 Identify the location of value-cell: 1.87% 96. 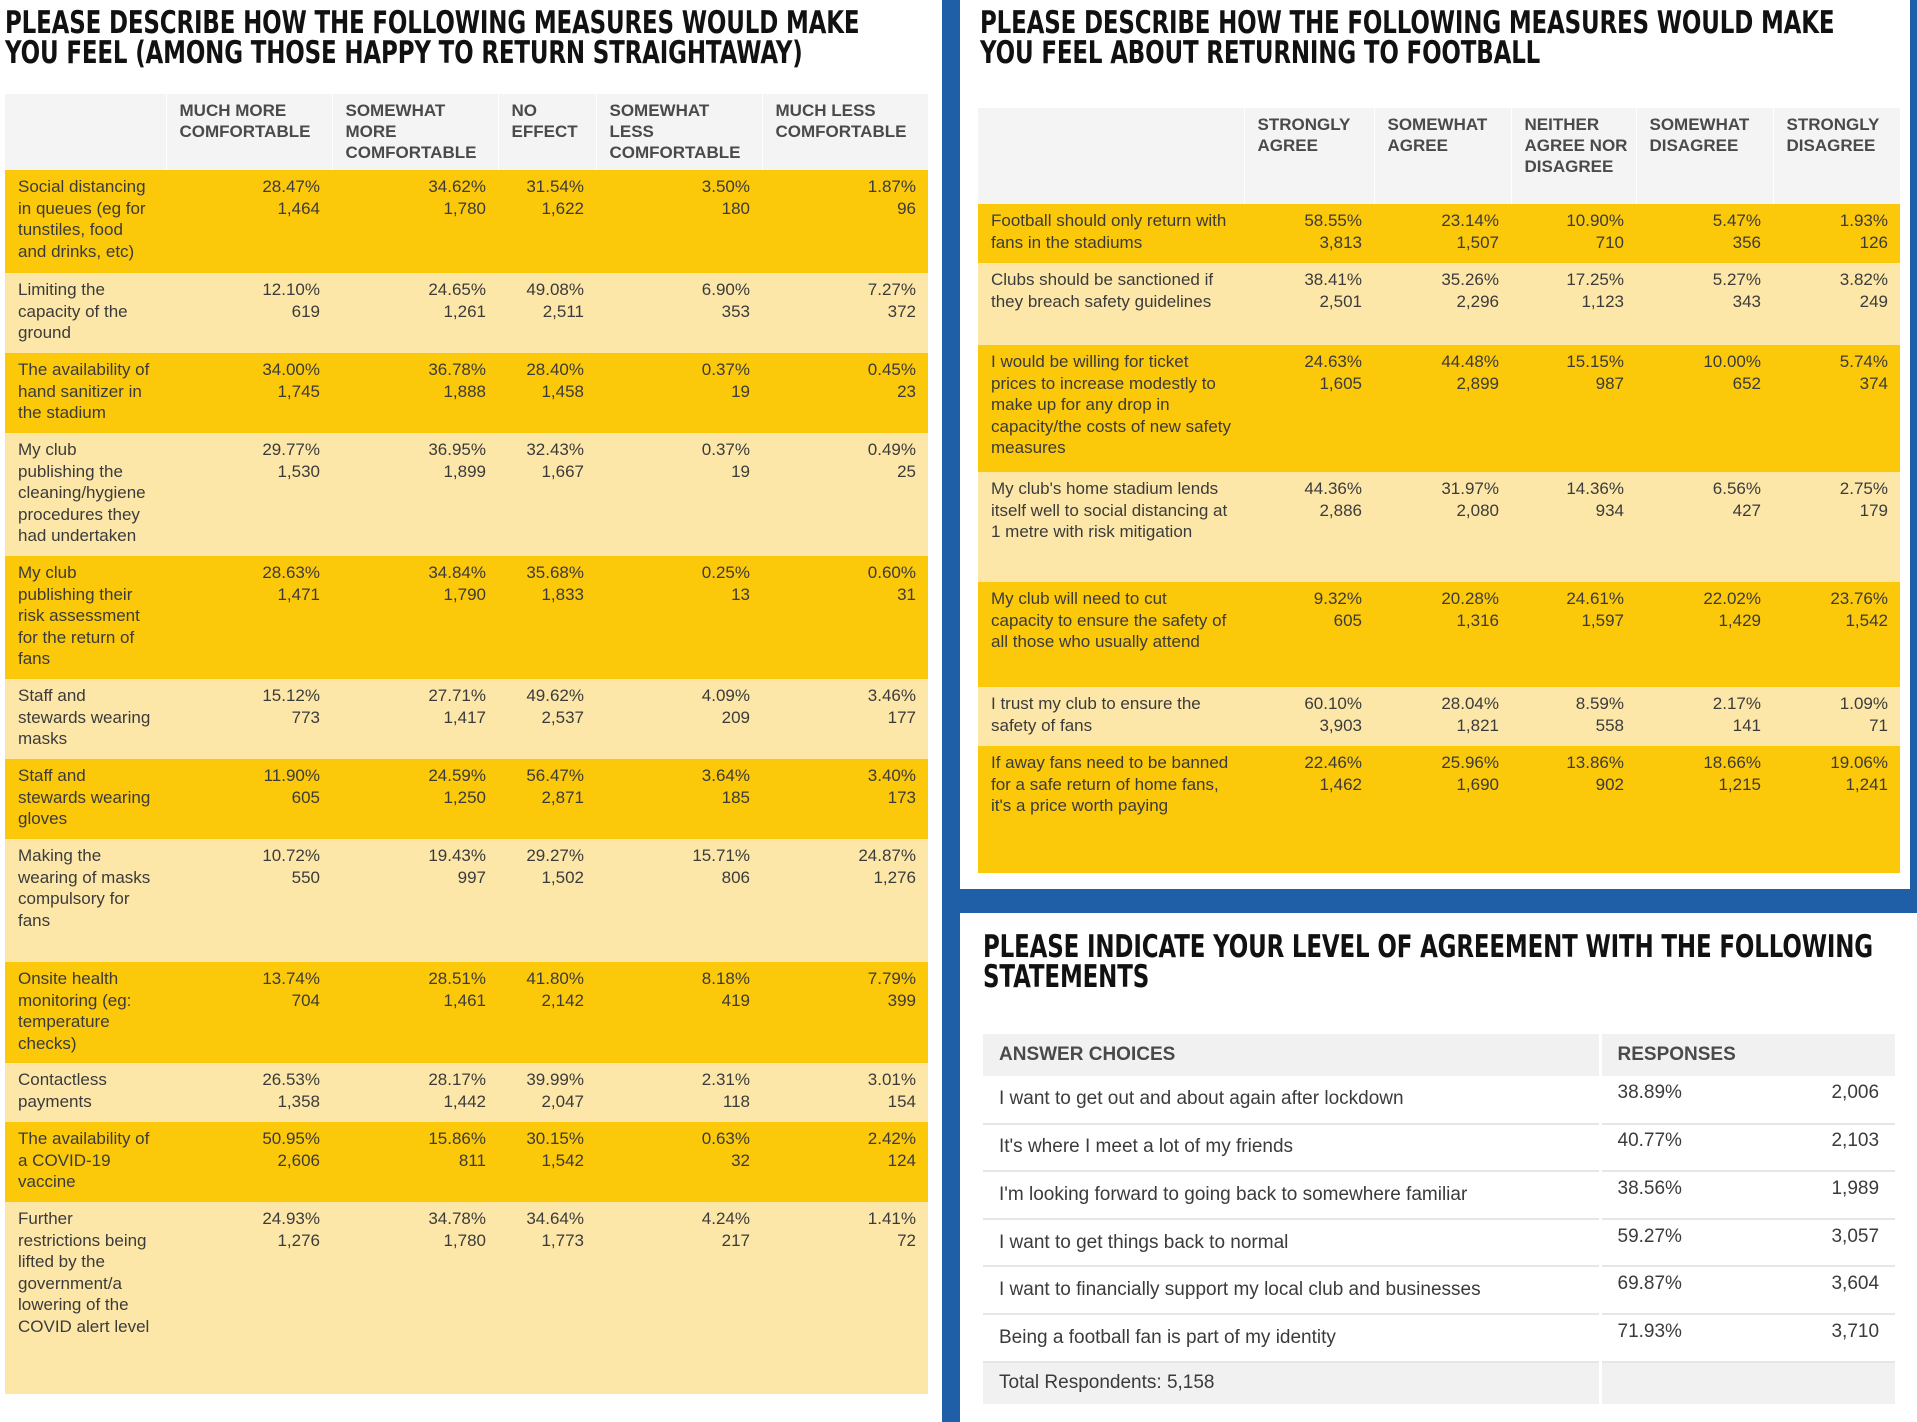
(845, 221).